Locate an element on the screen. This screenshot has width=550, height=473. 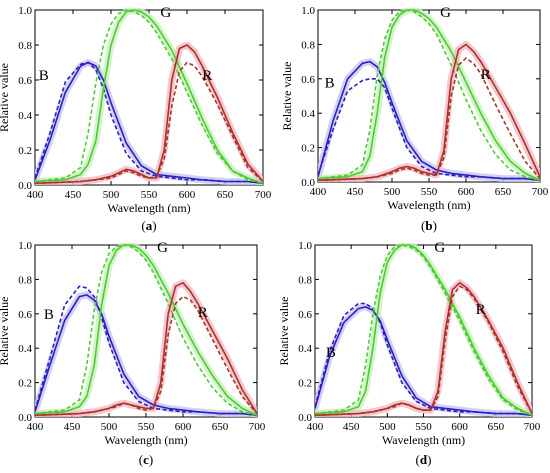
caption-letter: c is located at coordinates (146, 459).